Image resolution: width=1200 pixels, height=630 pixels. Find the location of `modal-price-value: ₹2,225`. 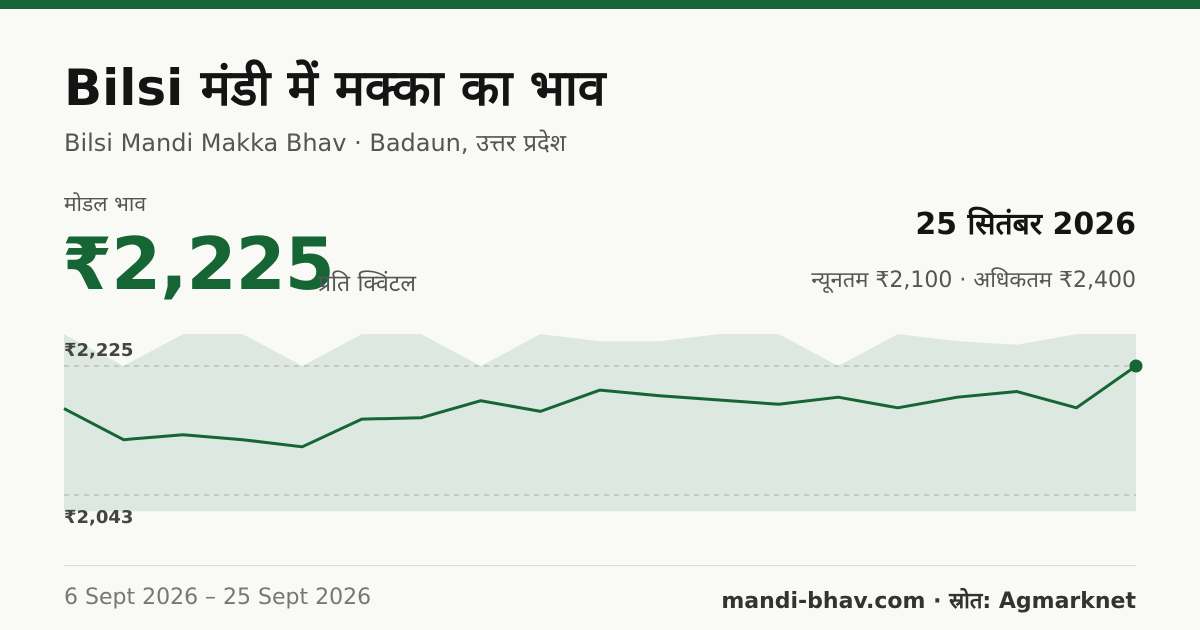

modal-price-value: ₹2,225 is located at coordinates (198, 264).